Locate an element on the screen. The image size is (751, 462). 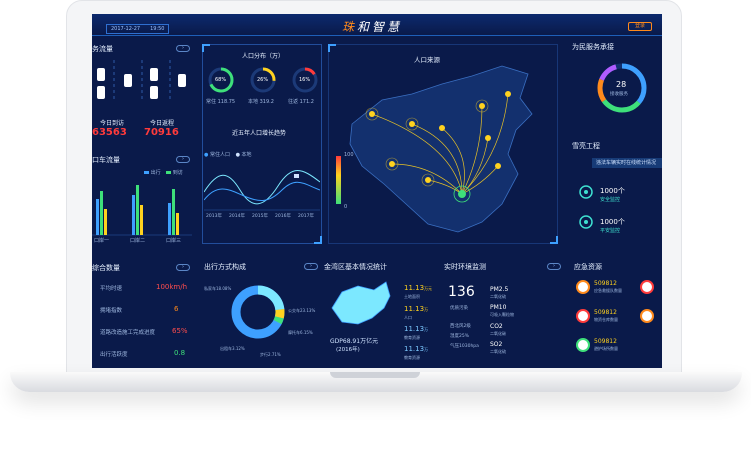
ring-return is located at coordinates (305, 80).